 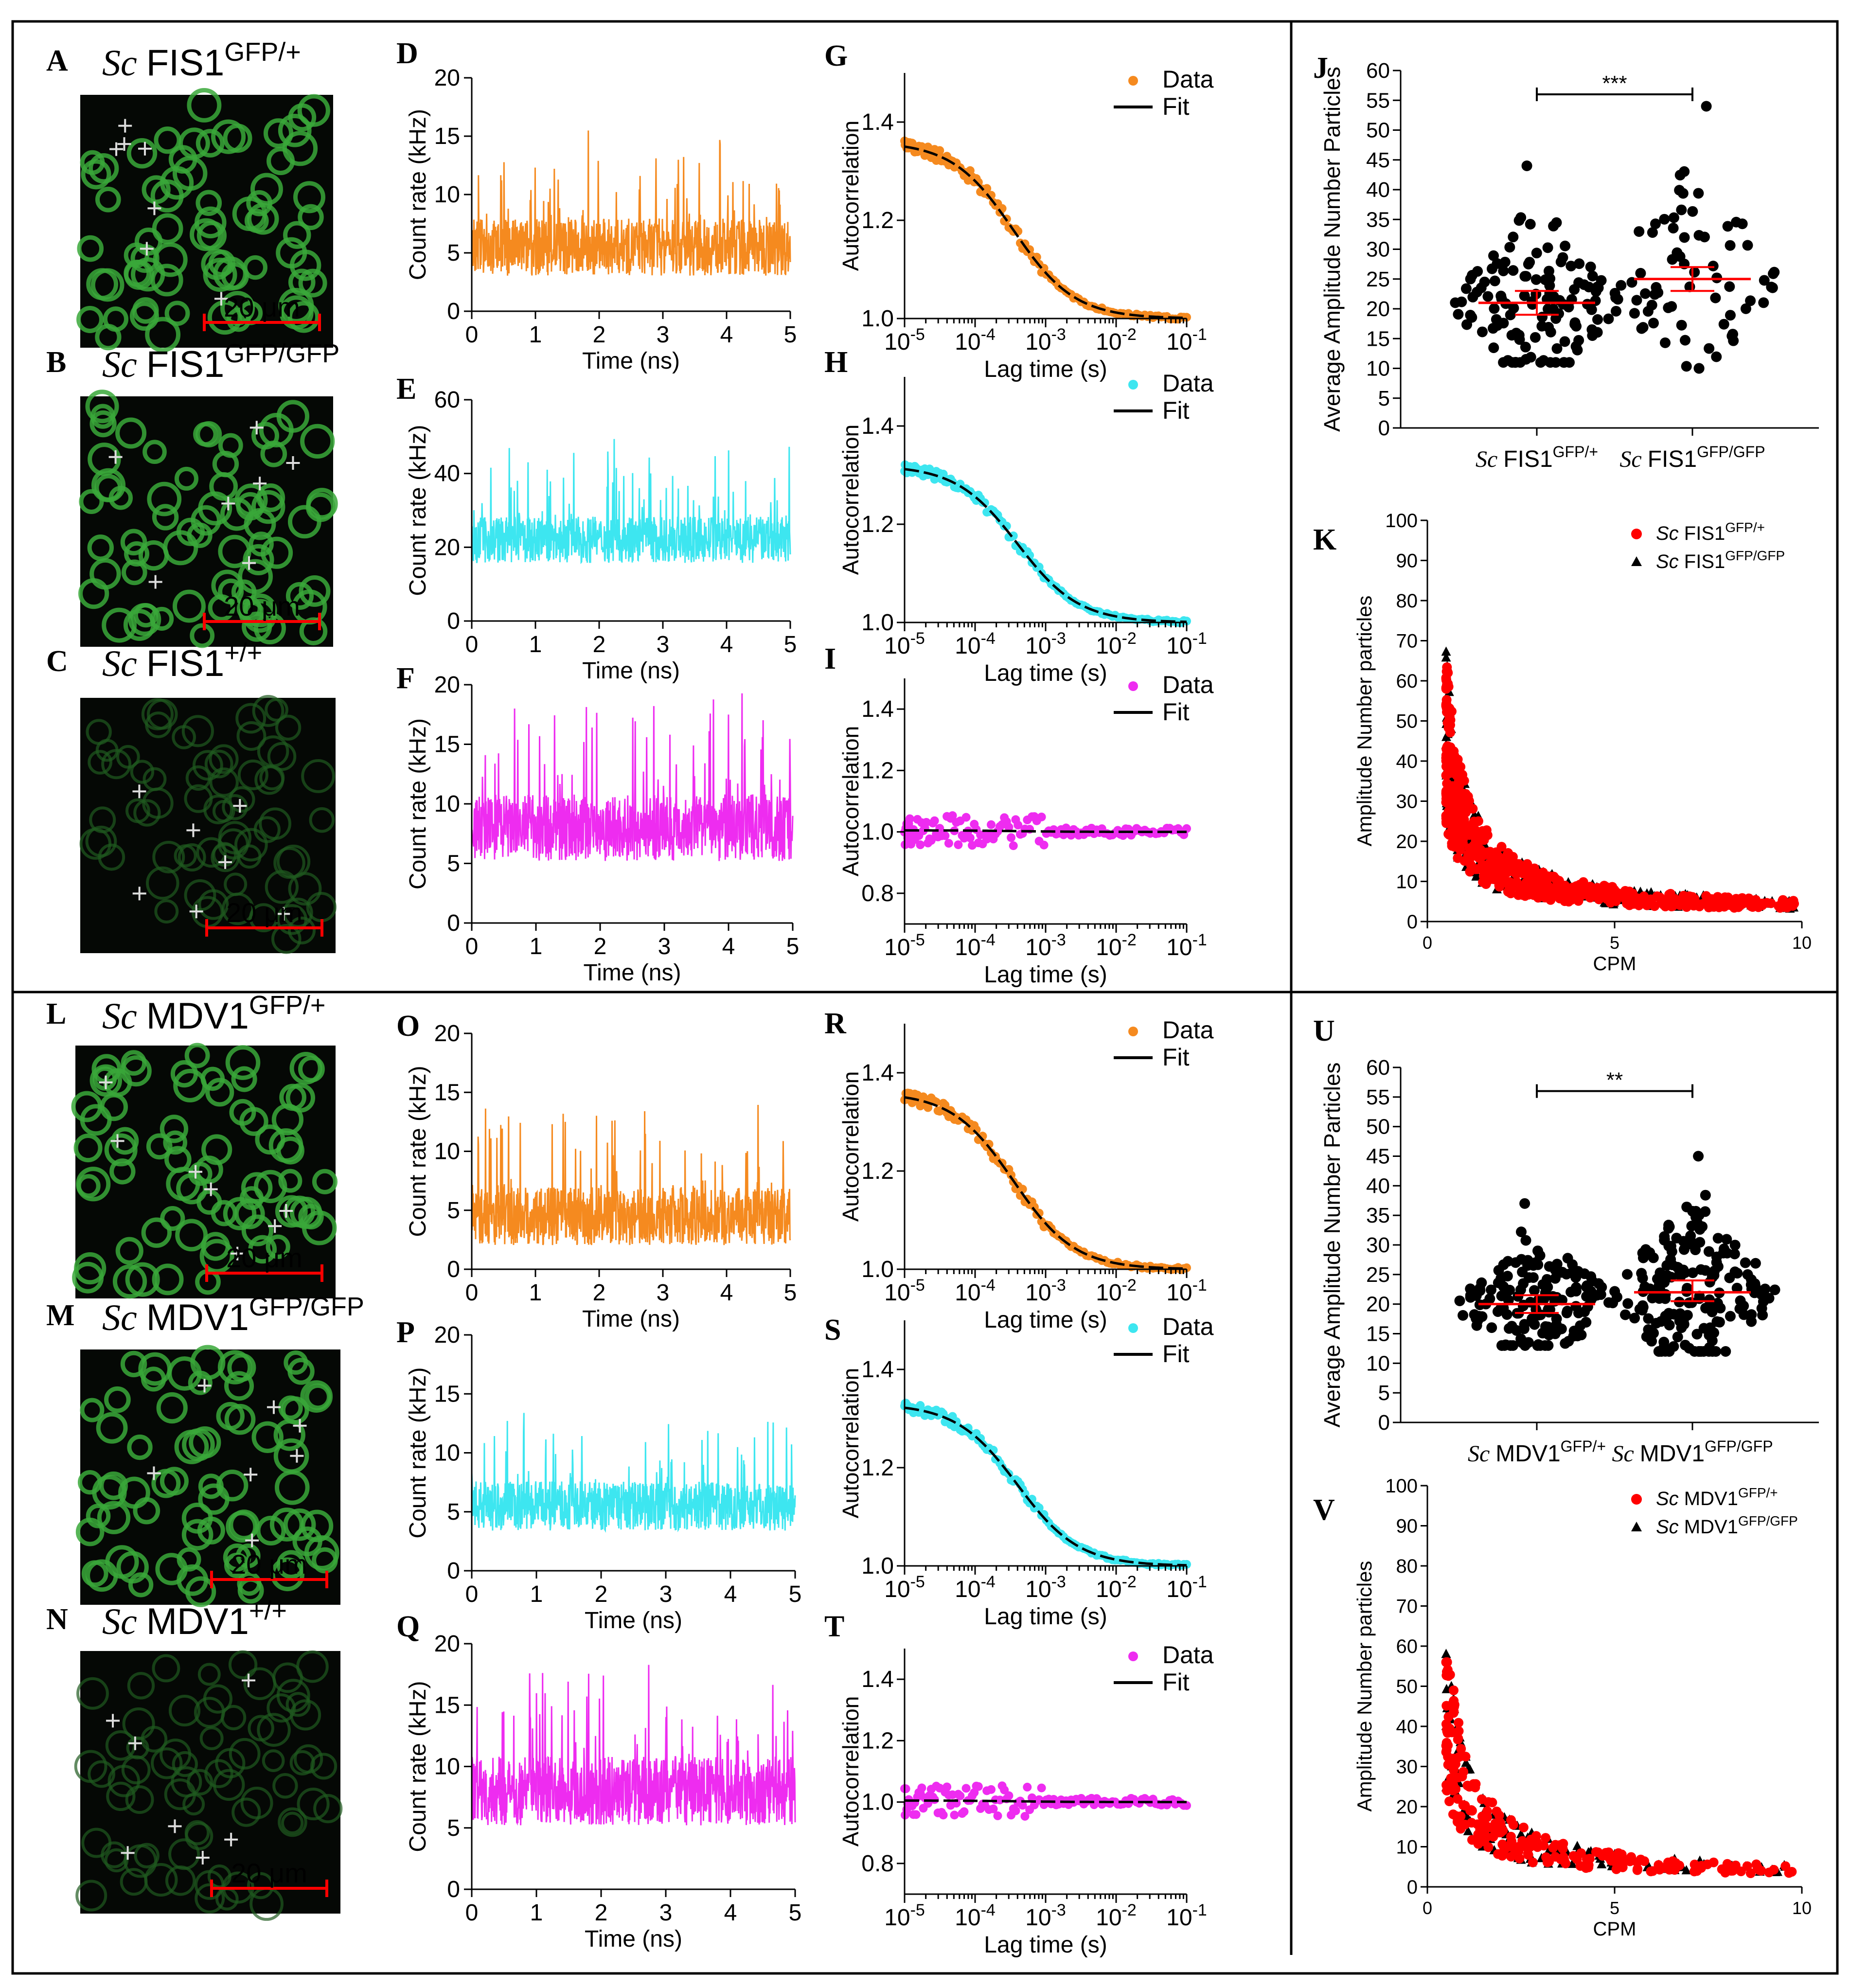 What do you see at coordinates (1720, 560) in the screenshot?
I see `legend-label: Sc FIS1GFP/GFP` at bounding box center [1720, 560].